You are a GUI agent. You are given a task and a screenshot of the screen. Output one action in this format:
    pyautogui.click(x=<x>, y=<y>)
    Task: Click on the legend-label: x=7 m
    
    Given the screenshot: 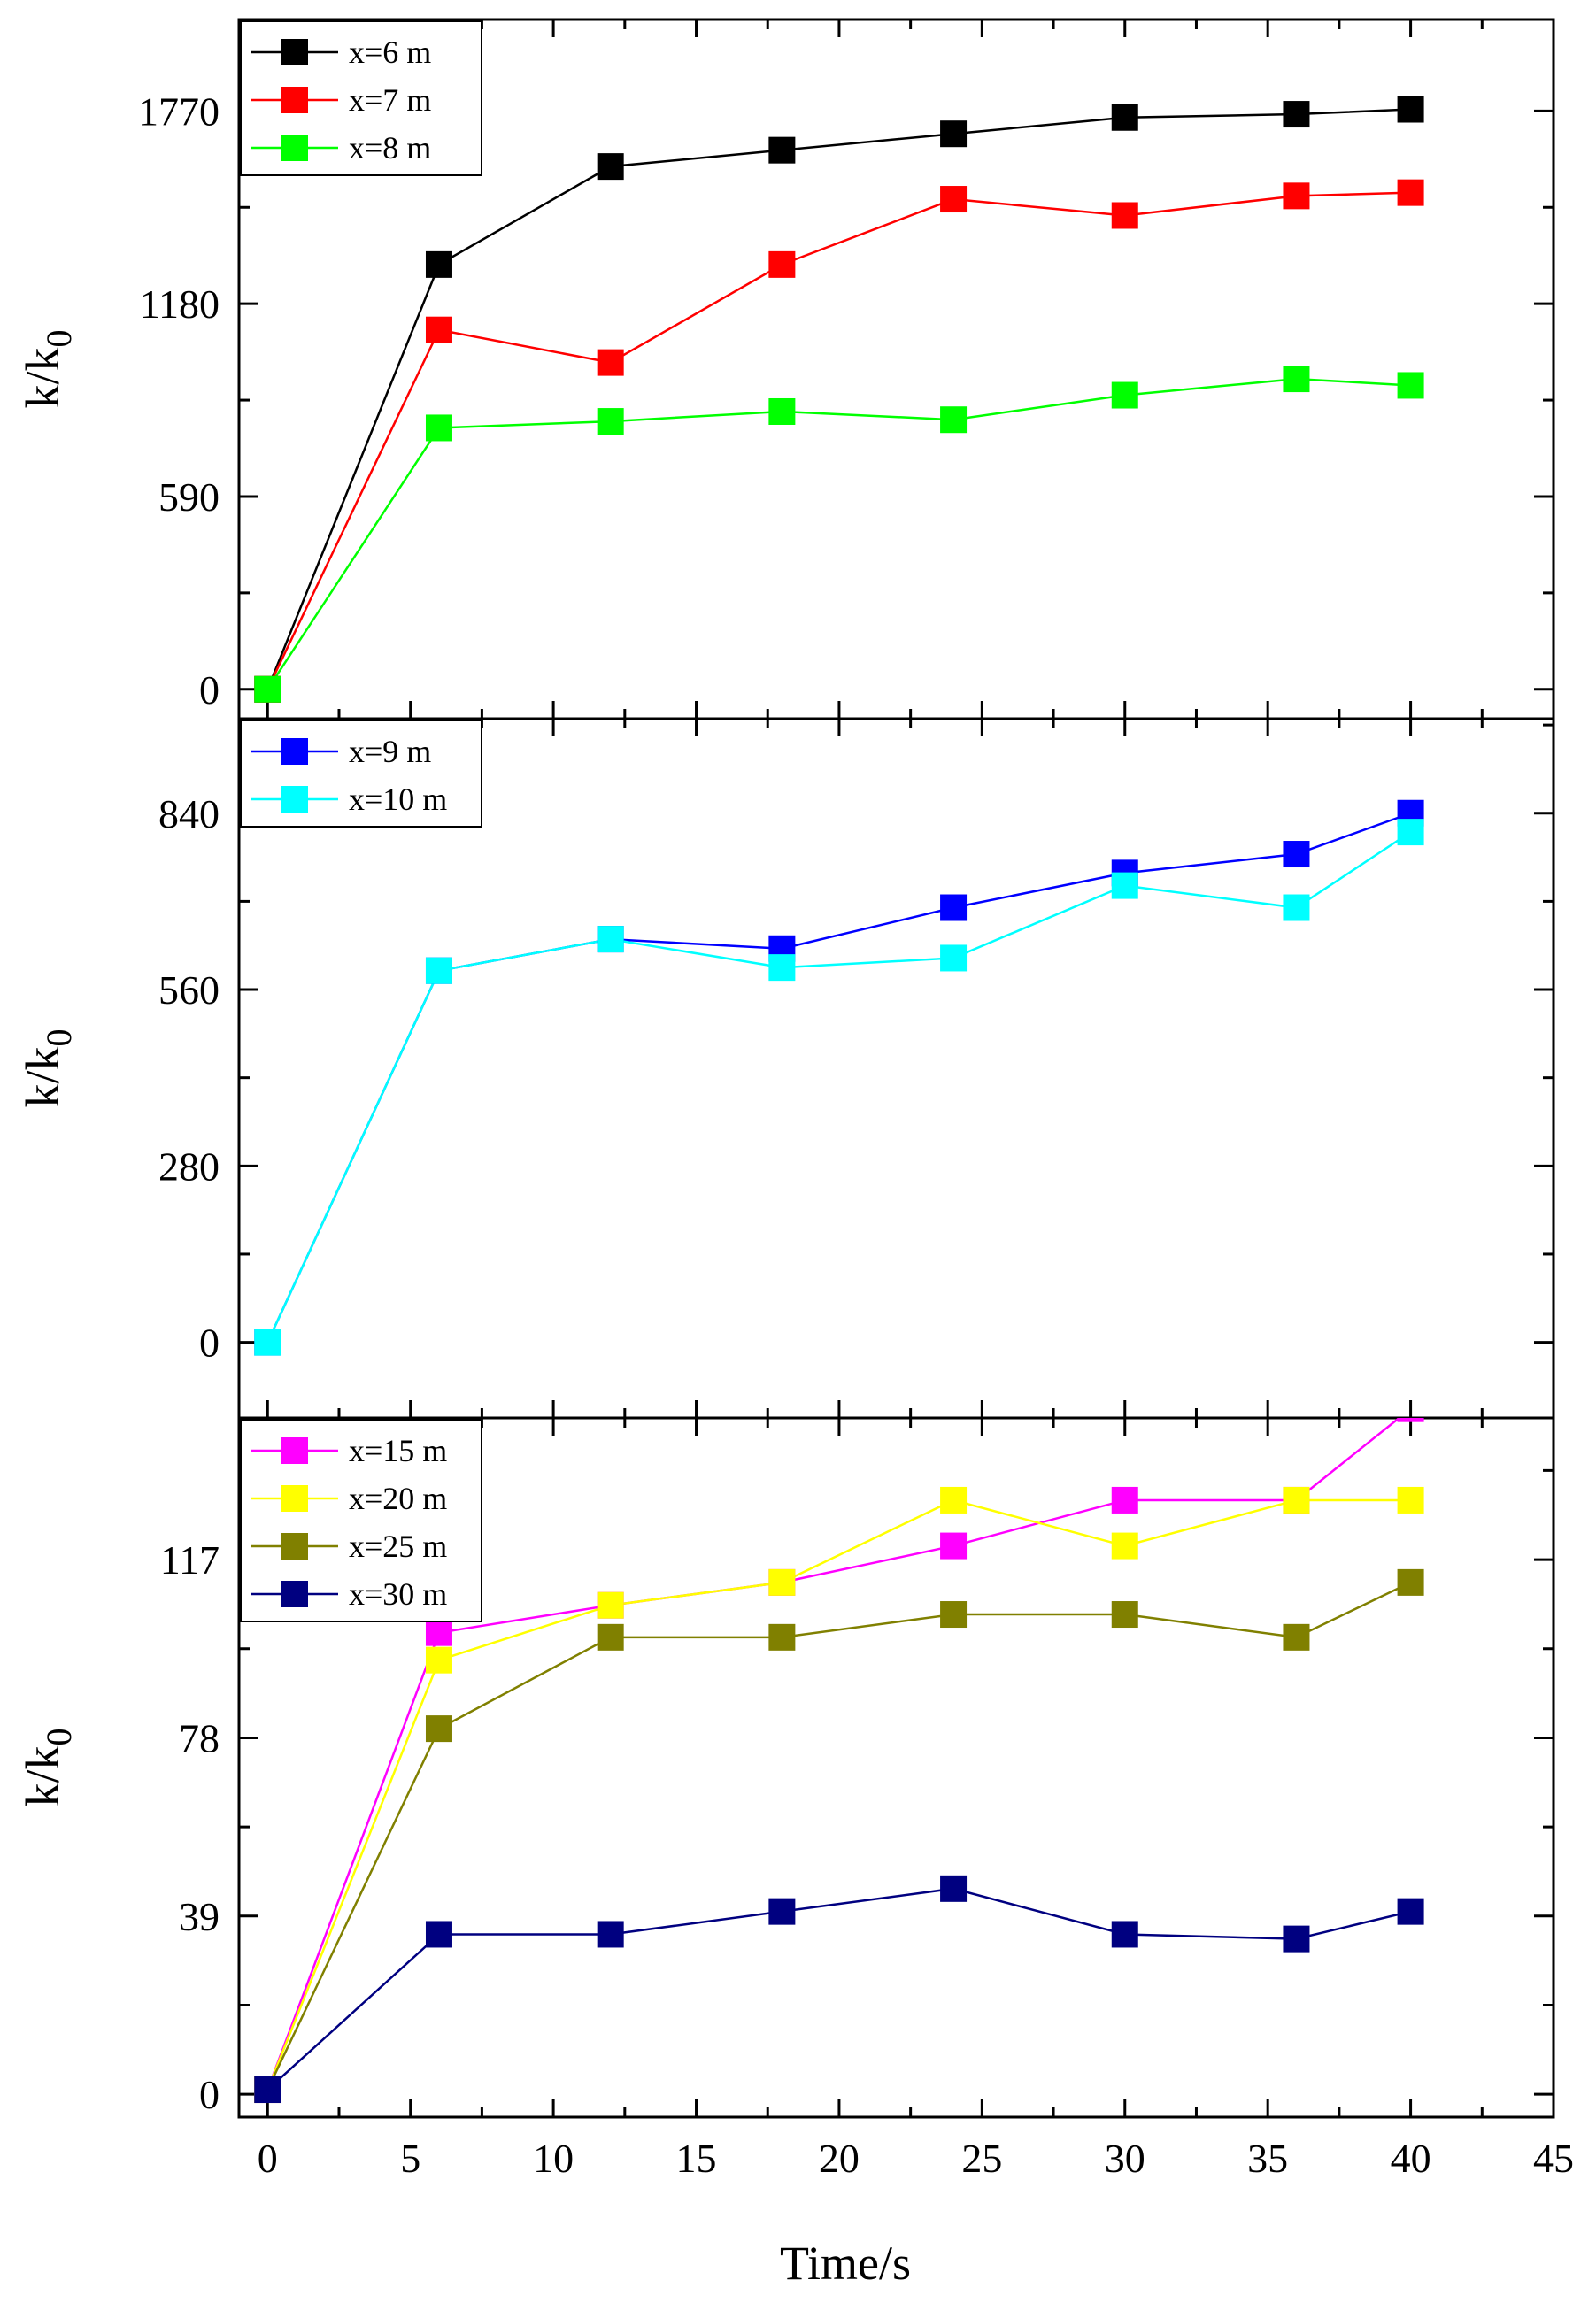 What is the action you would take?
    pyautogui.click(x=390, y=100)
    